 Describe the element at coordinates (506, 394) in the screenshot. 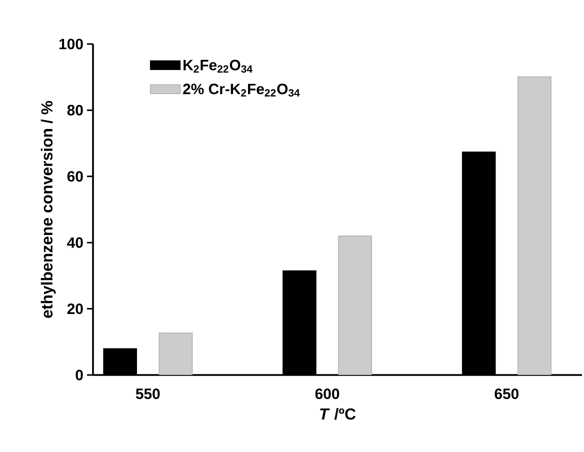

I see `x-tick-label: 650` at that location.